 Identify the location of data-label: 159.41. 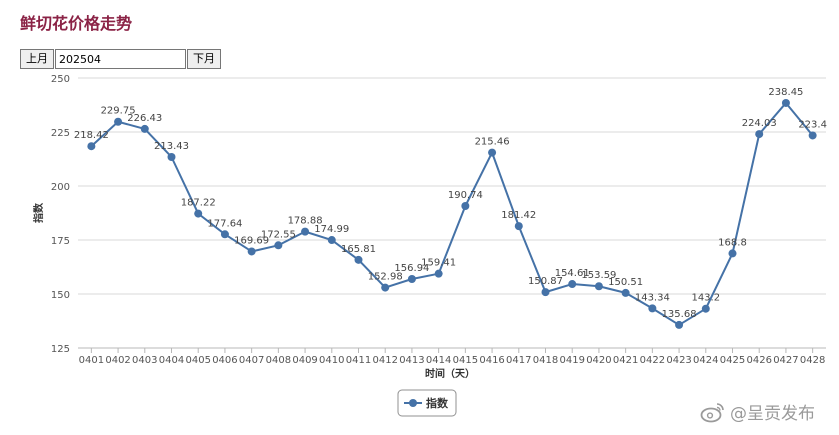
(438, 263).